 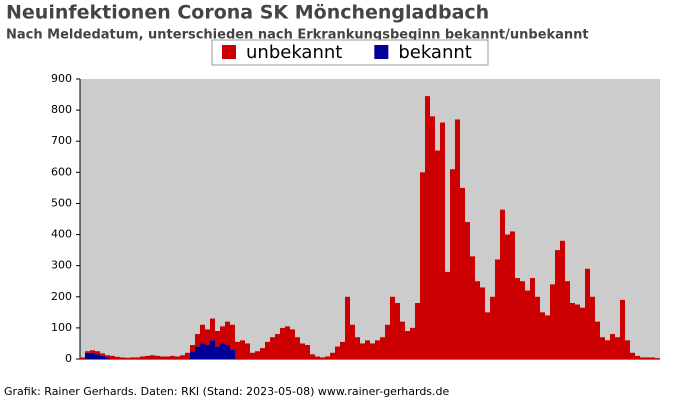 I want to click on y-tick-label: 800, so click(x=61, y=109).